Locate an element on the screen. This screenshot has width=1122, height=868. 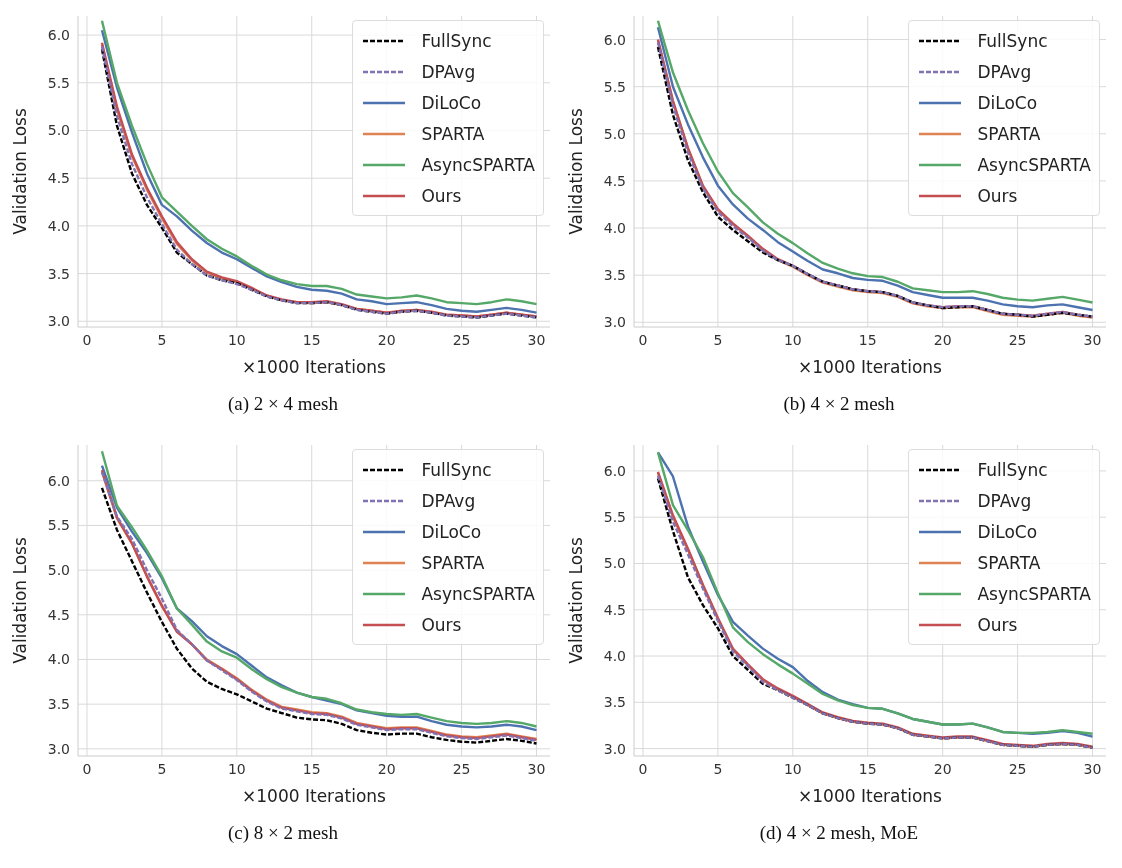
text: (d) 4 × 2 mesh, MoE is located at coordinates (839, 833).